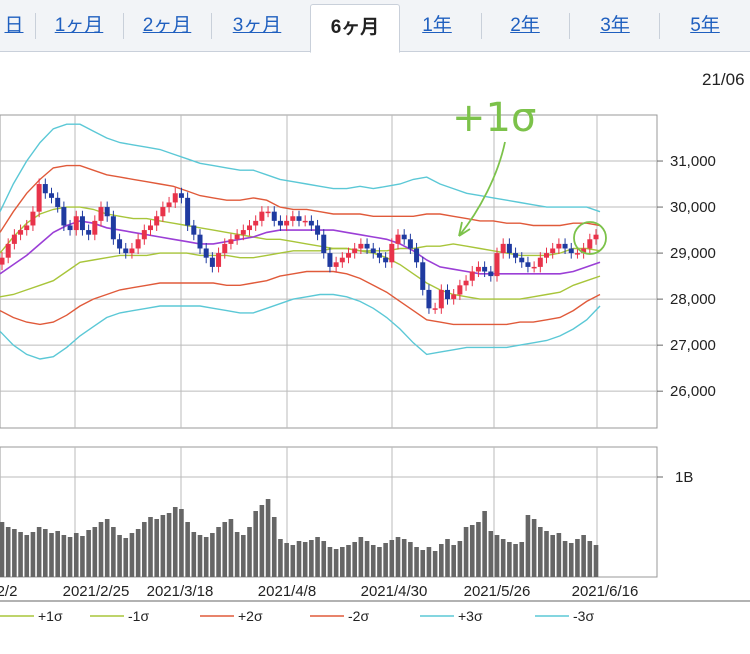 Image resolution: width=750 pixels, height=654 pixels. Describe the element at coordinates (693, 391) in the screenshot. I see `y-tick-label: 26,000` at that location.